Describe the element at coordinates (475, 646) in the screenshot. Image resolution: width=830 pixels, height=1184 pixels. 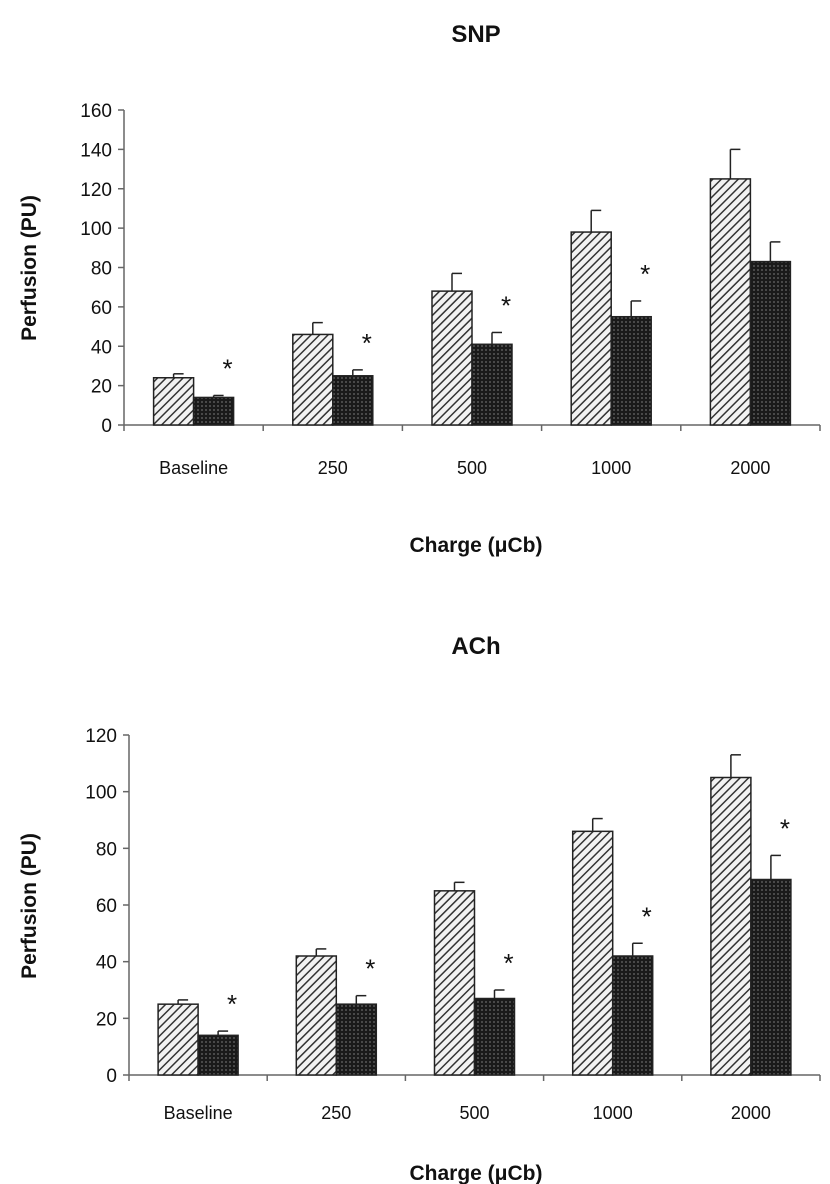
I see `chart-title: ACh` at that location.